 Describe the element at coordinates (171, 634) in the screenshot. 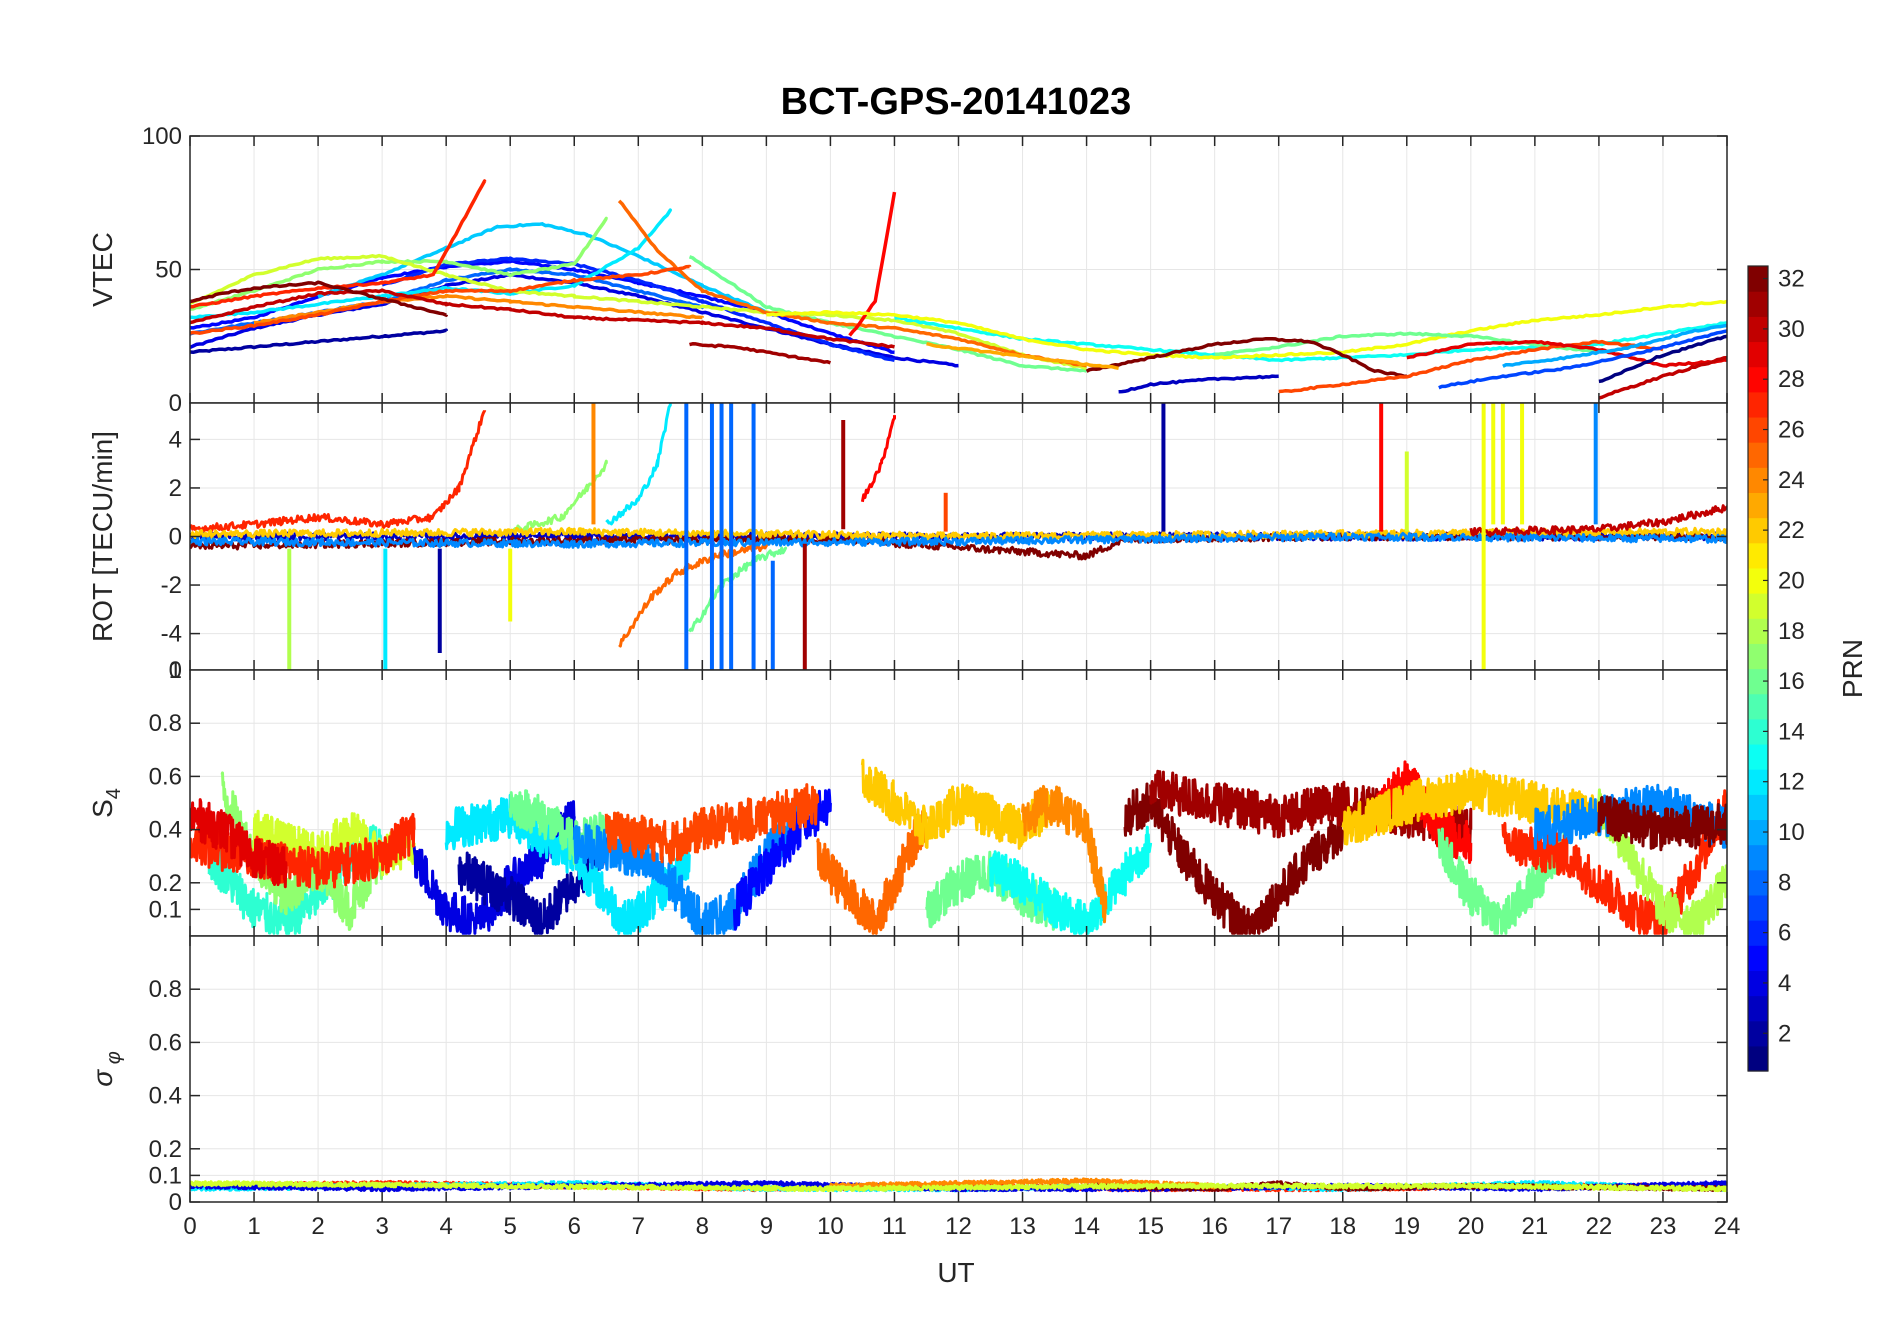

I see `y-tick-label: -4` at that location.